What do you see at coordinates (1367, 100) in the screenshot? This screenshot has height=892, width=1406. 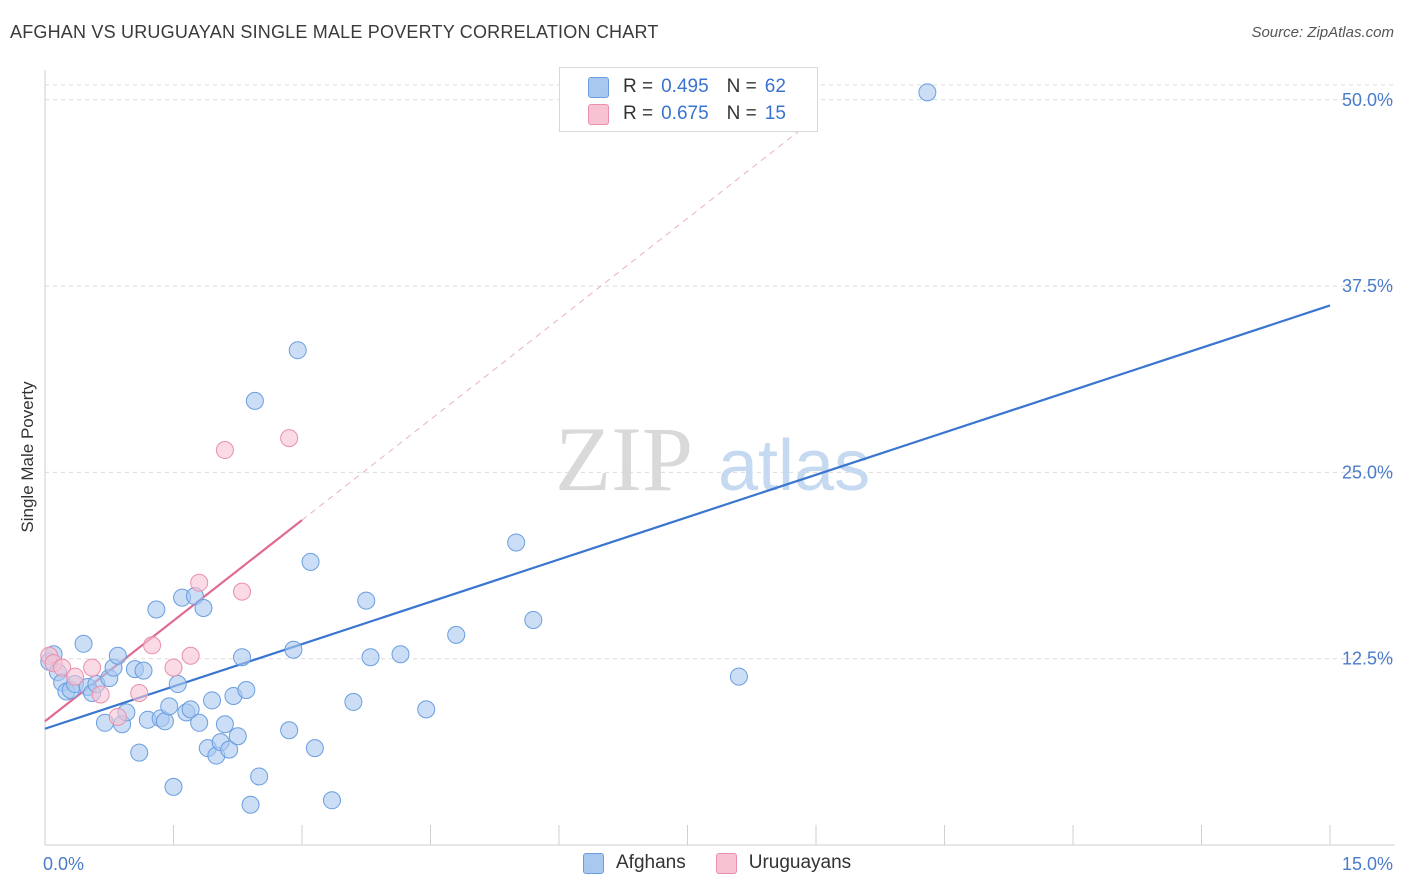 I see `y-tick-label: 50.0%` at bounding box center [1367, 100].